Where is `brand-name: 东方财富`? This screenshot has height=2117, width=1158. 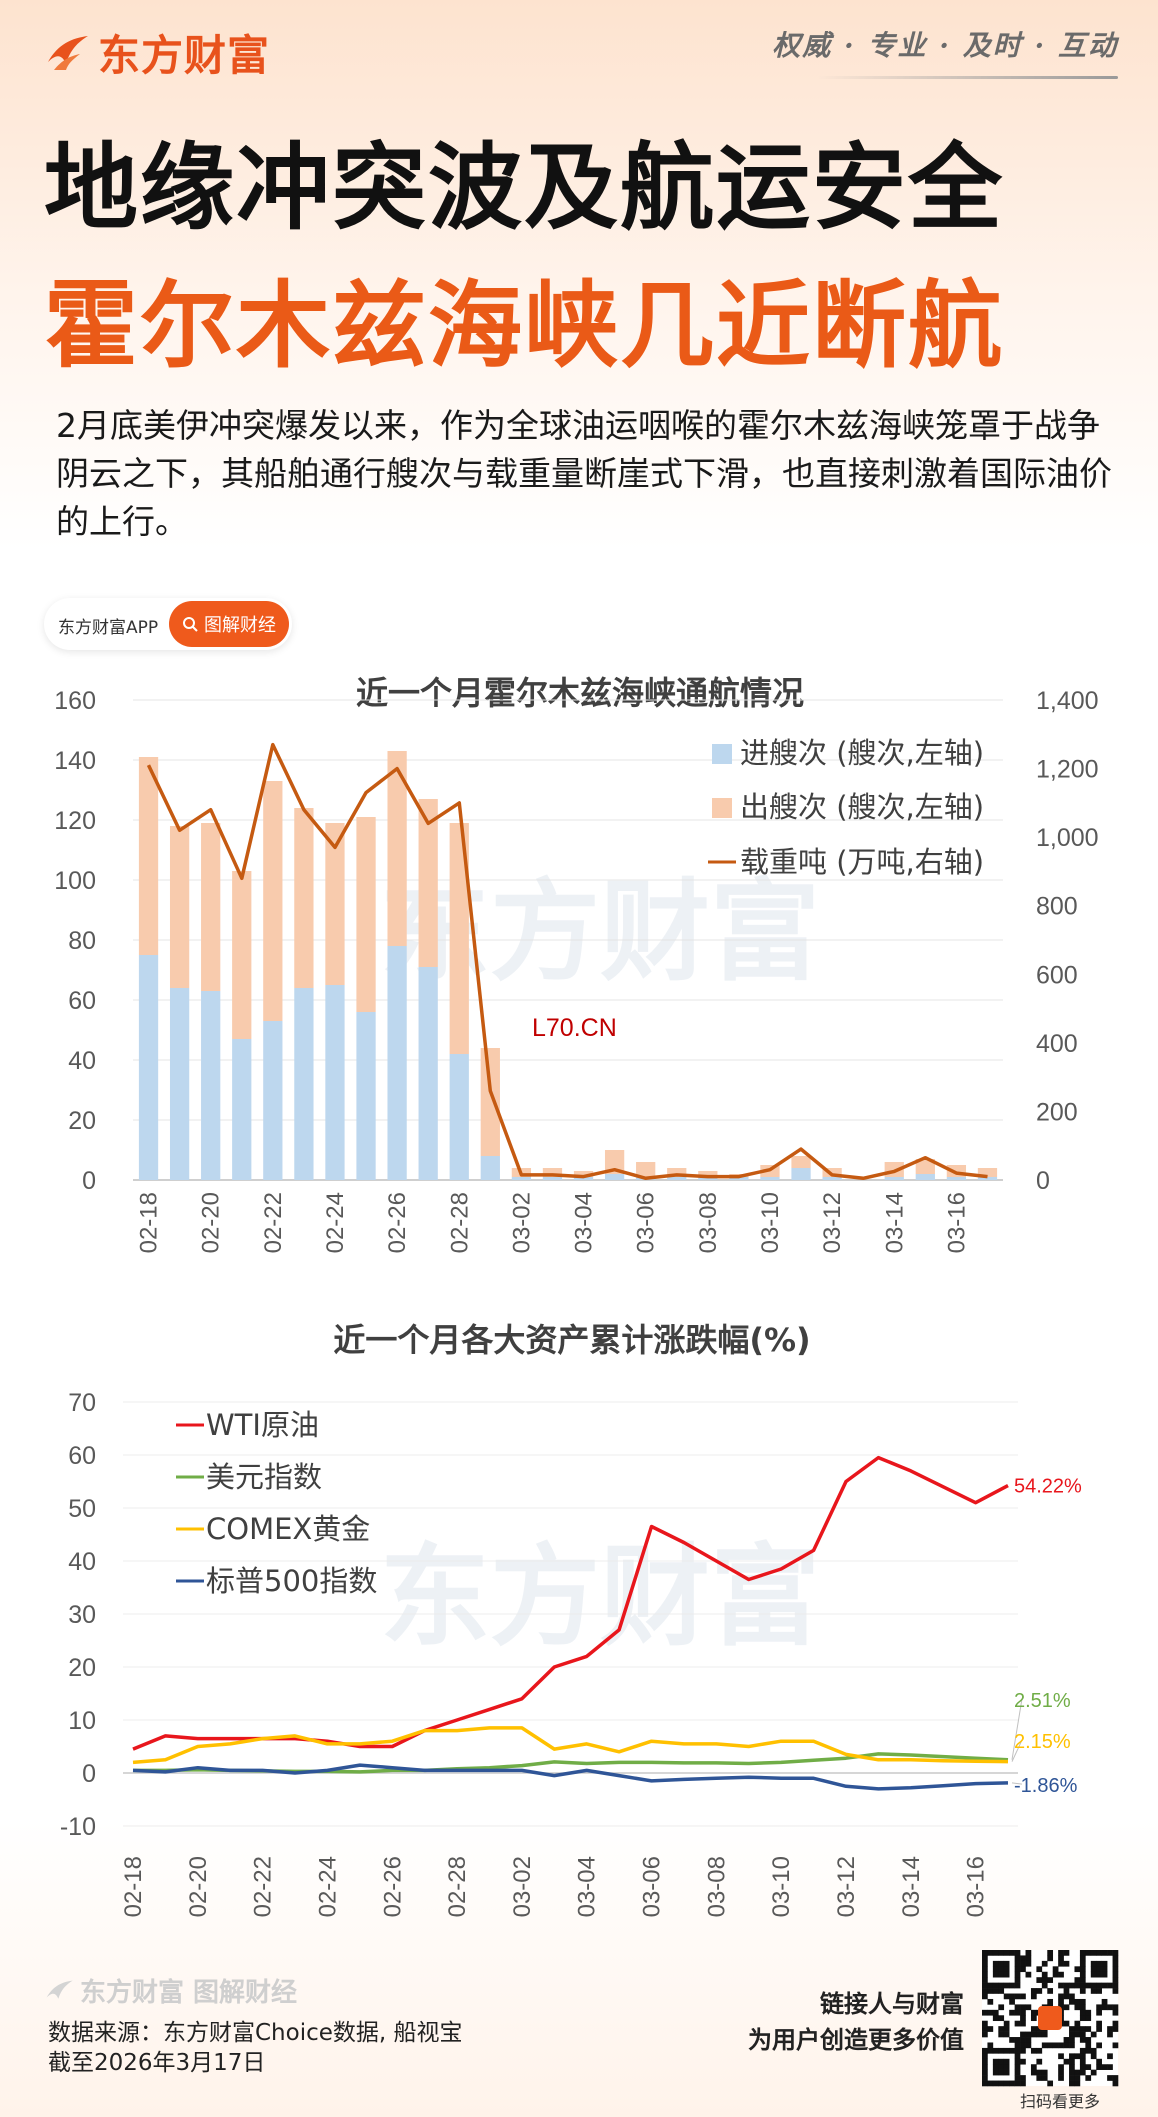 brand-name: 东方财富 is located at coordinates (184, 55).